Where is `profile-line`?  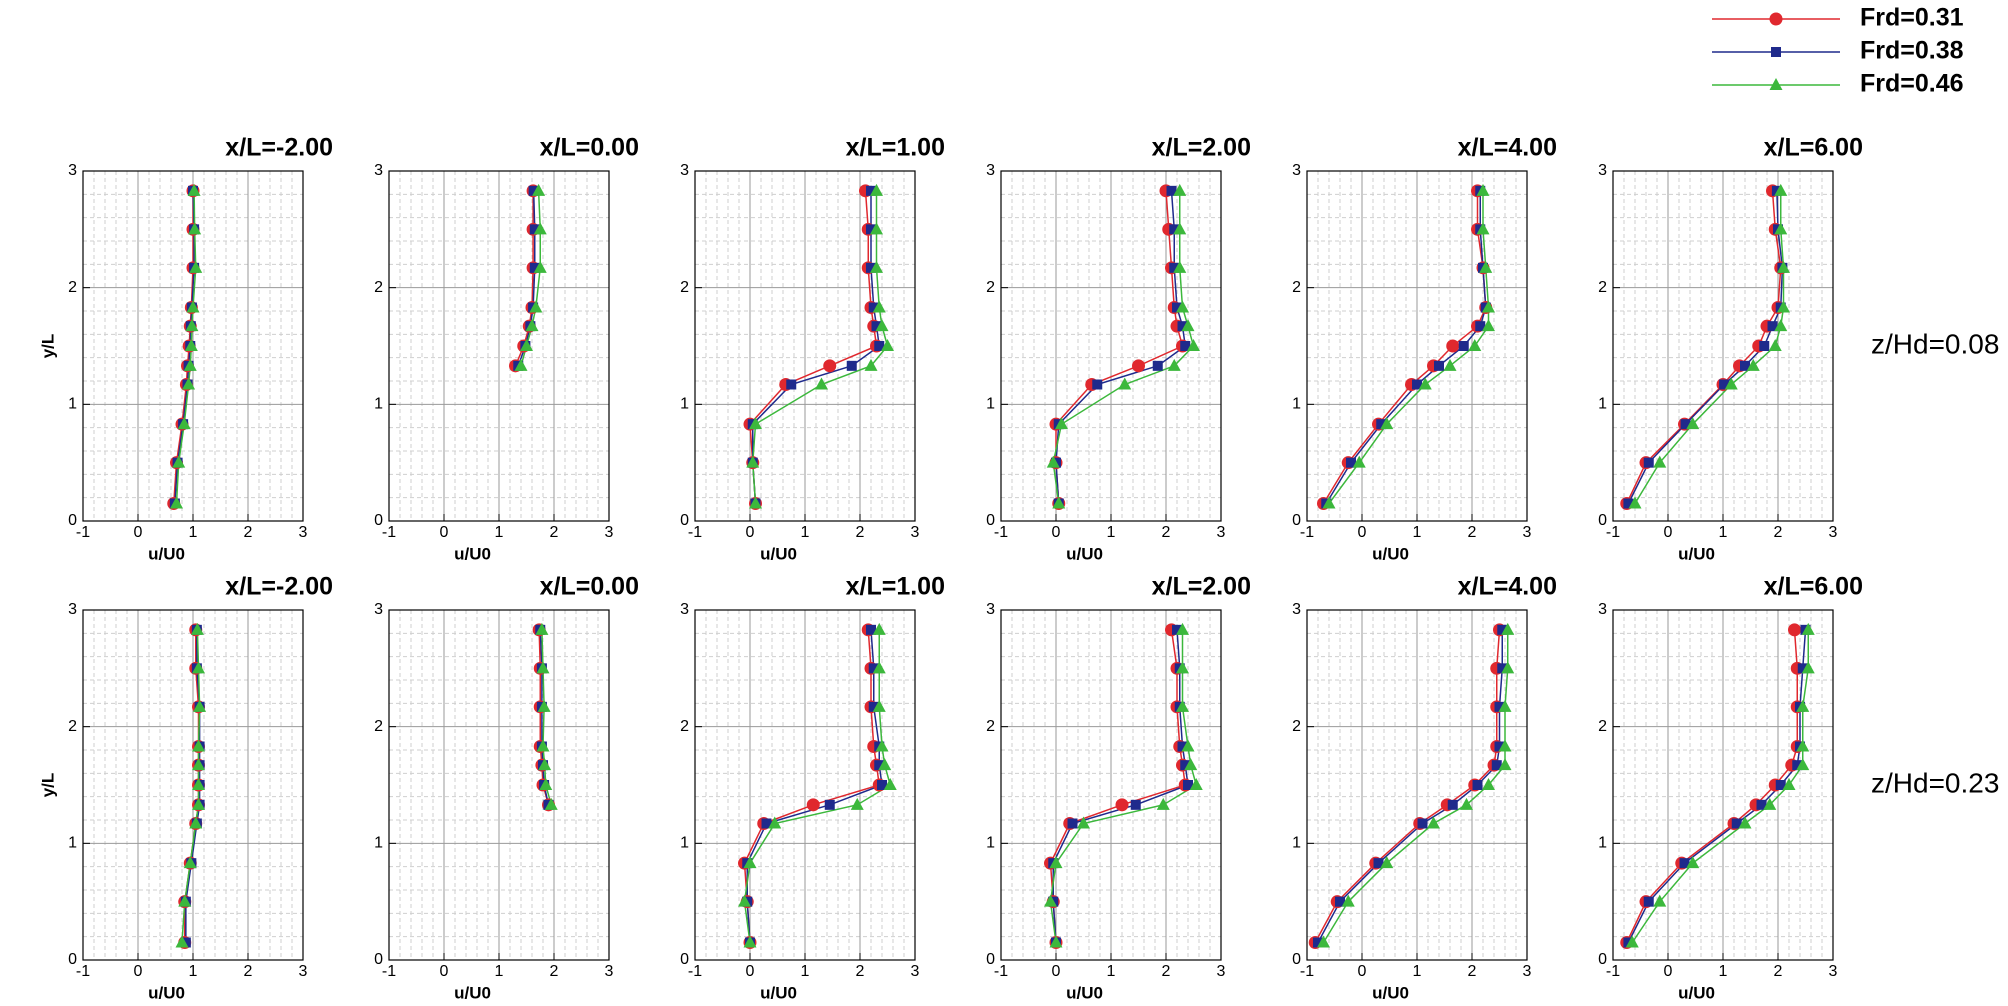 profile-line is located at coordinates (1119, 347).